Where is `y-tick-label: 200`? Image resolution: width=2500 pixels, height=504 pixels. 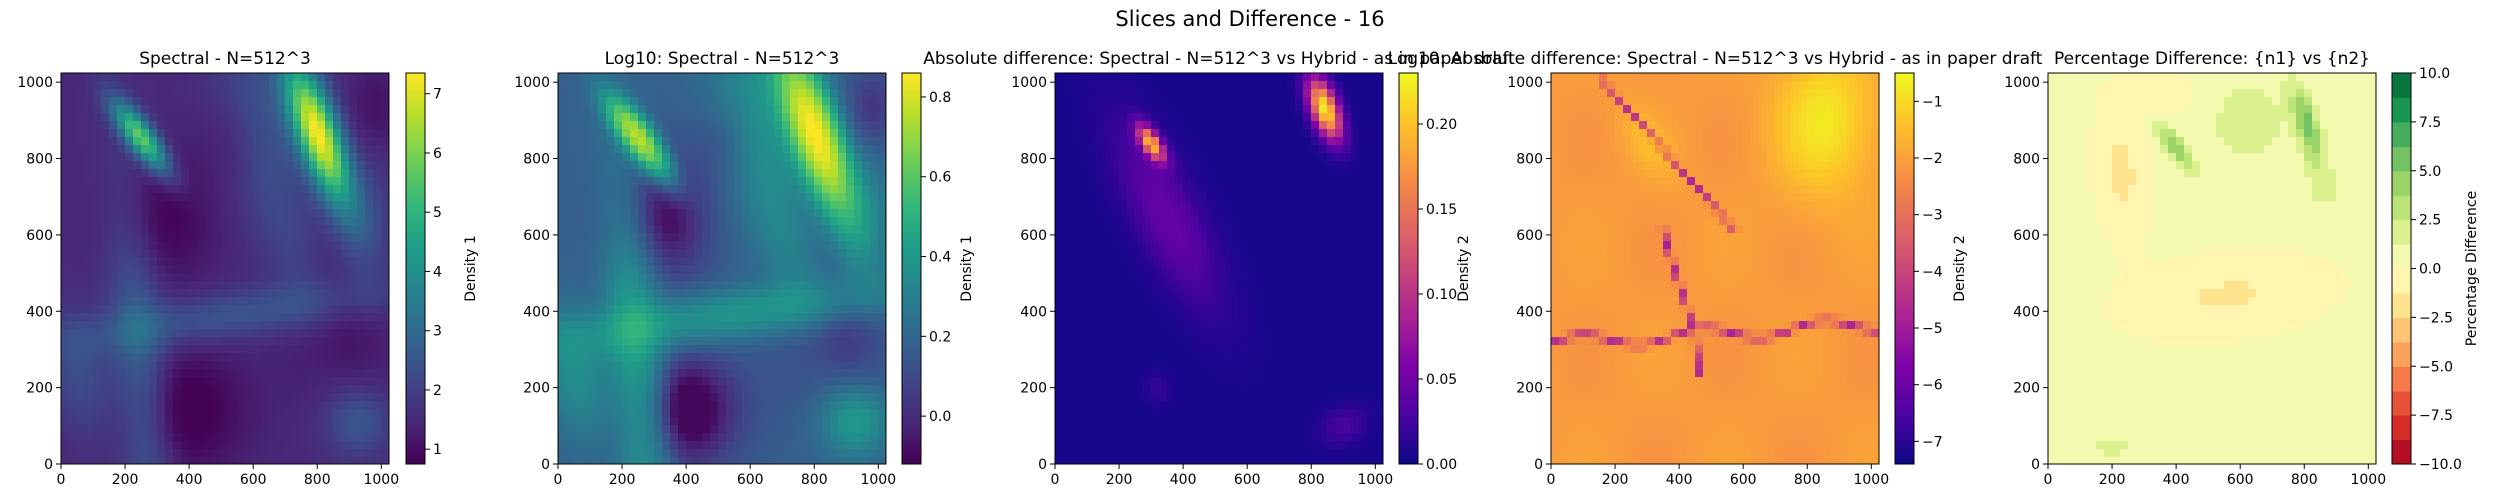 y-tick-label: 200 is located at coordinates (536, 389).